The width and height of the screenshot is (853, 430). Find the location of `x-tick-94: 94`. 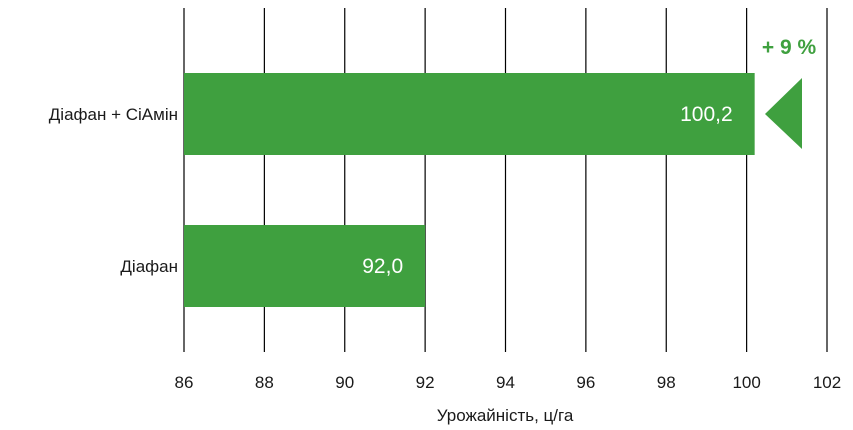

x-tick-94: 94 is located at coordinates (505, 382).